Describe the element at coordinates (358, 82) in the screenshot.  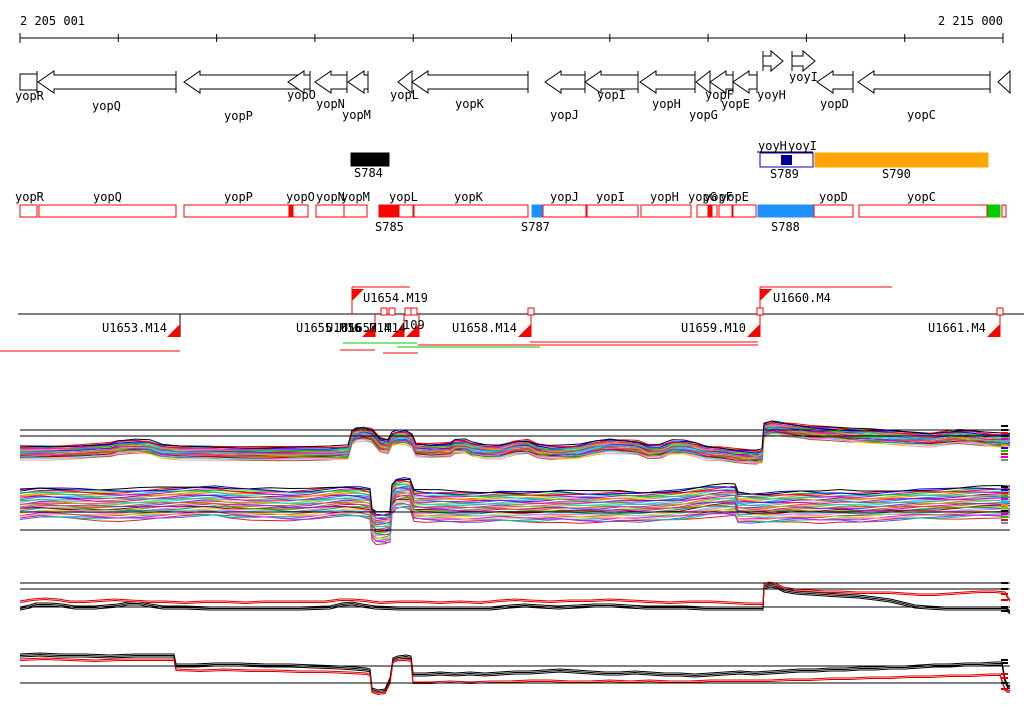
I see `gene-arrow-yopM` at that location.